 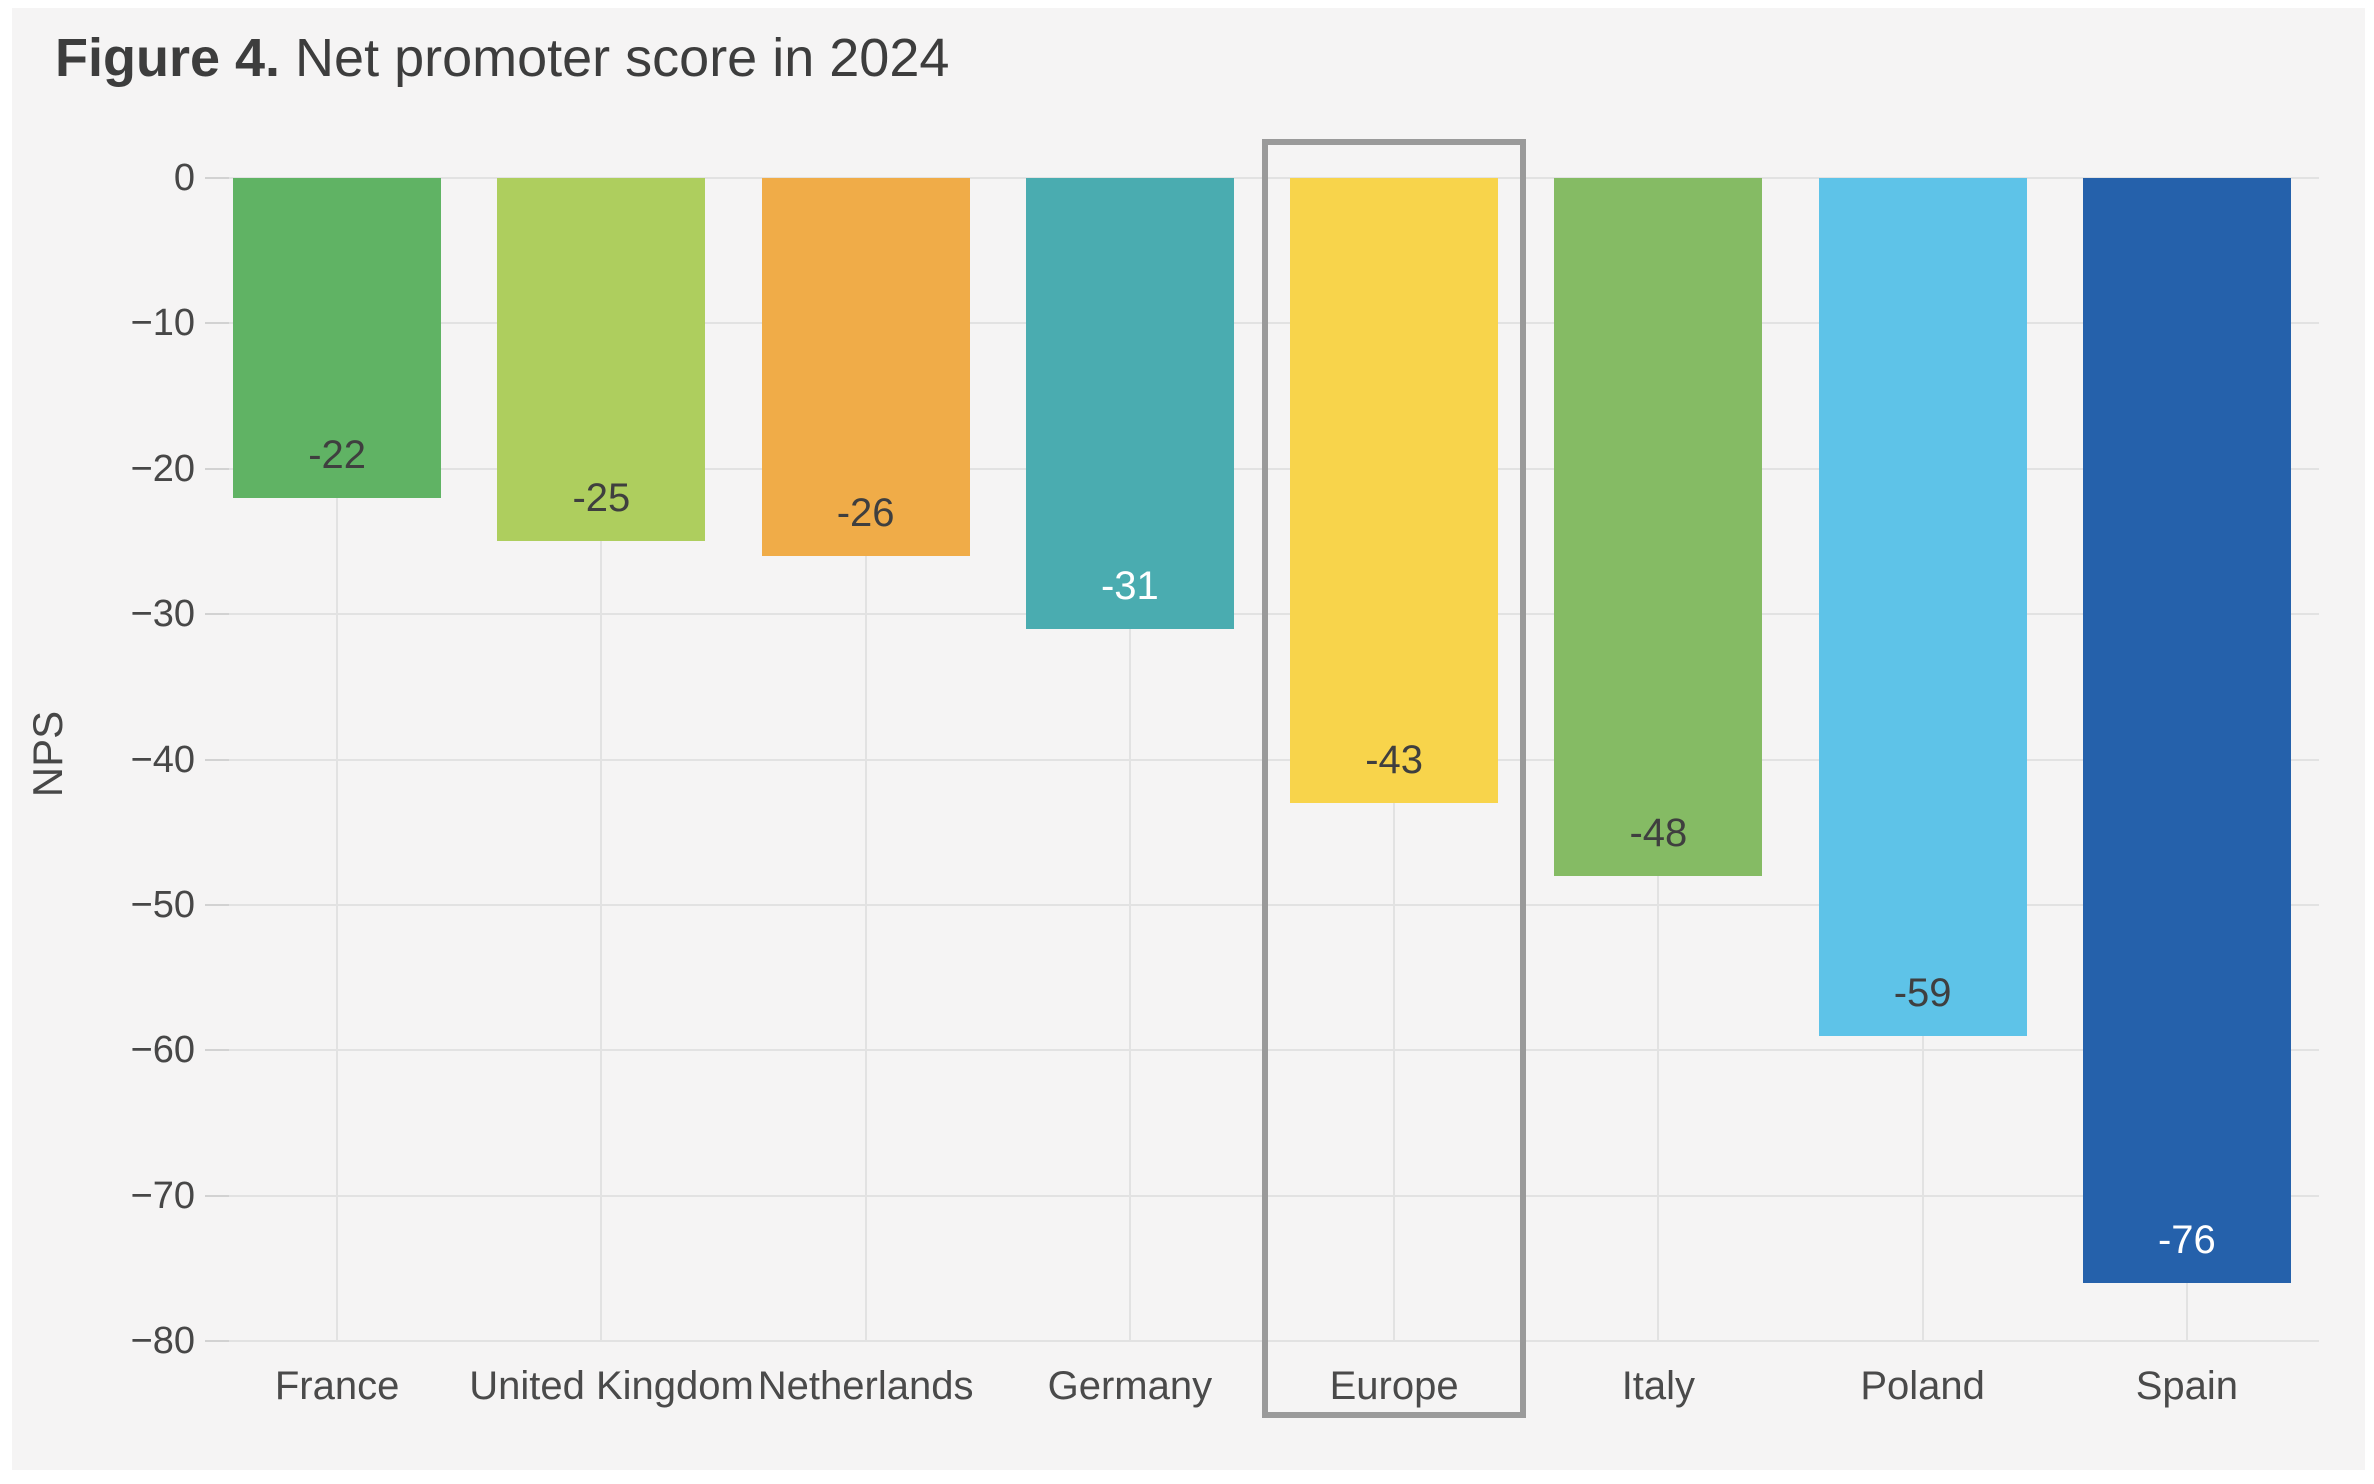 I want to click on bar-value-label: -31, so click(x=1129, y=585).